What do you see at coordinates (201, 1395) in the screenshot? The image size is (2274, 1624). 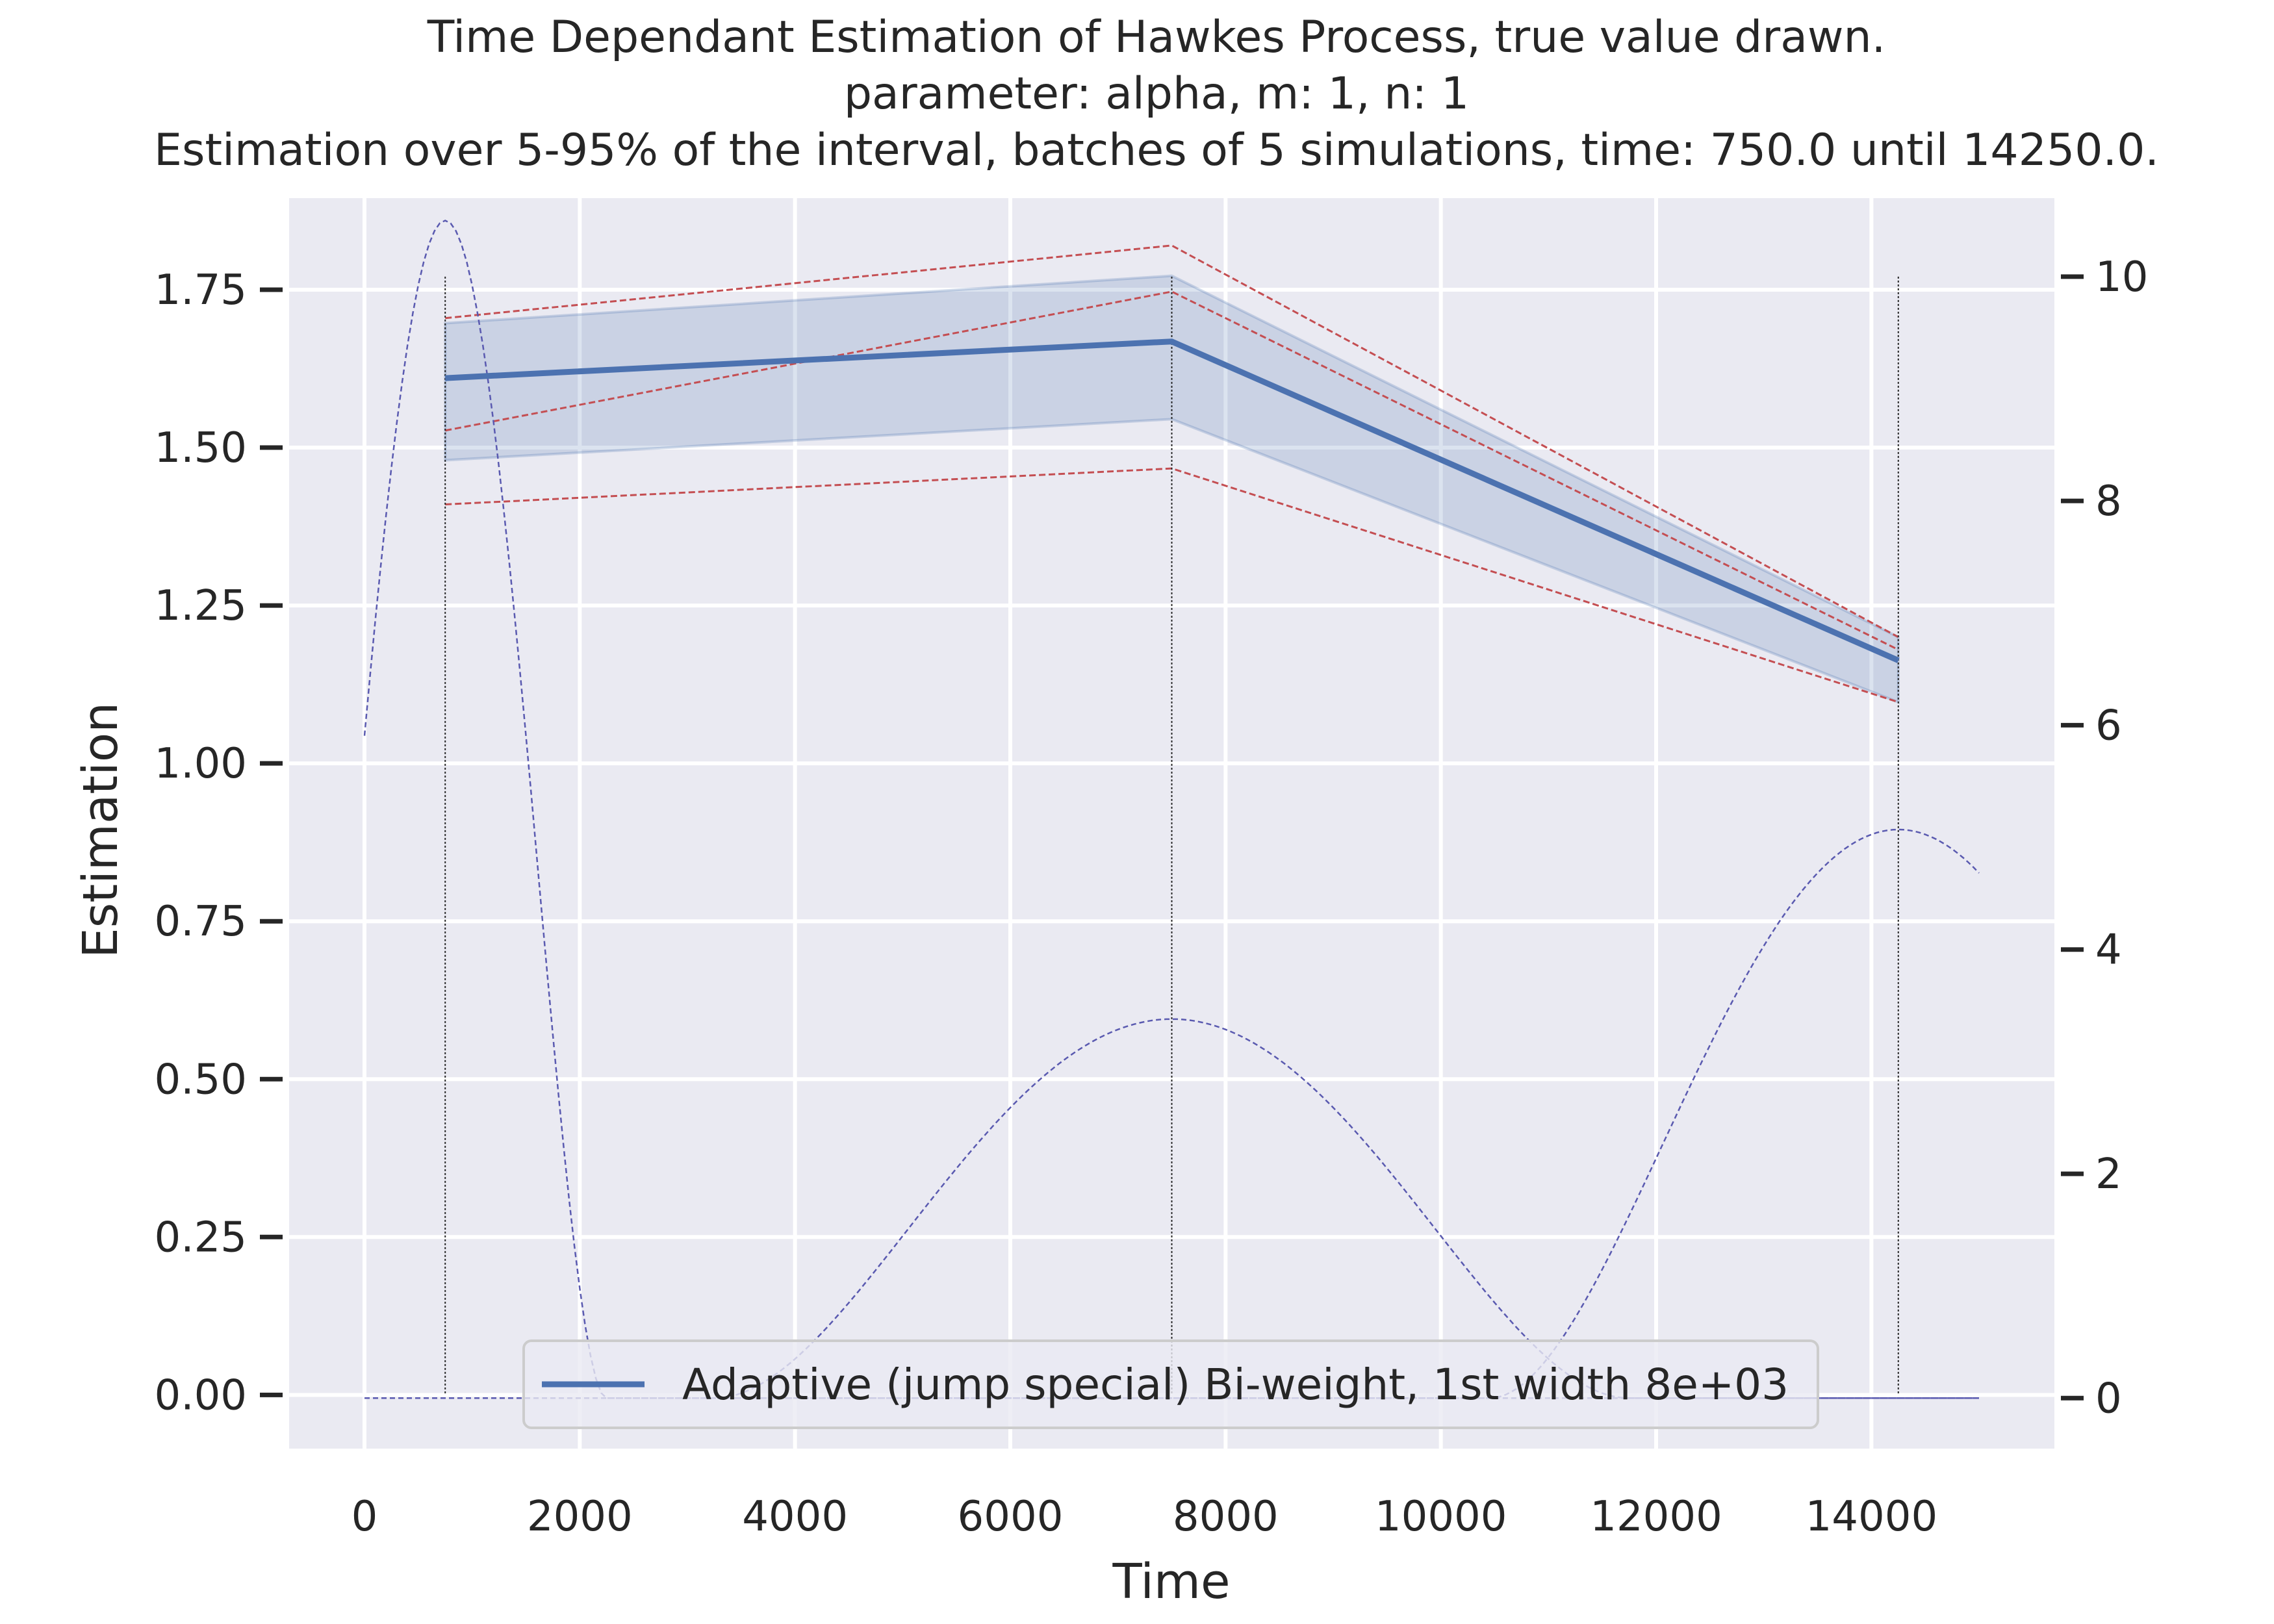 I see `y-tick-label: 0.00` at bounding box center [201, 1395].